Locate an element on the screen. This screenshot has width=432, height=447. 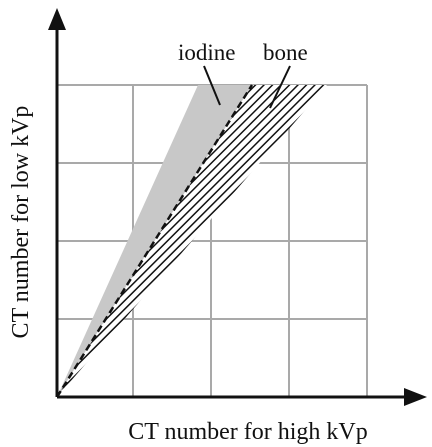
y-axis-arrowhead is located at coordinates (57, 19).